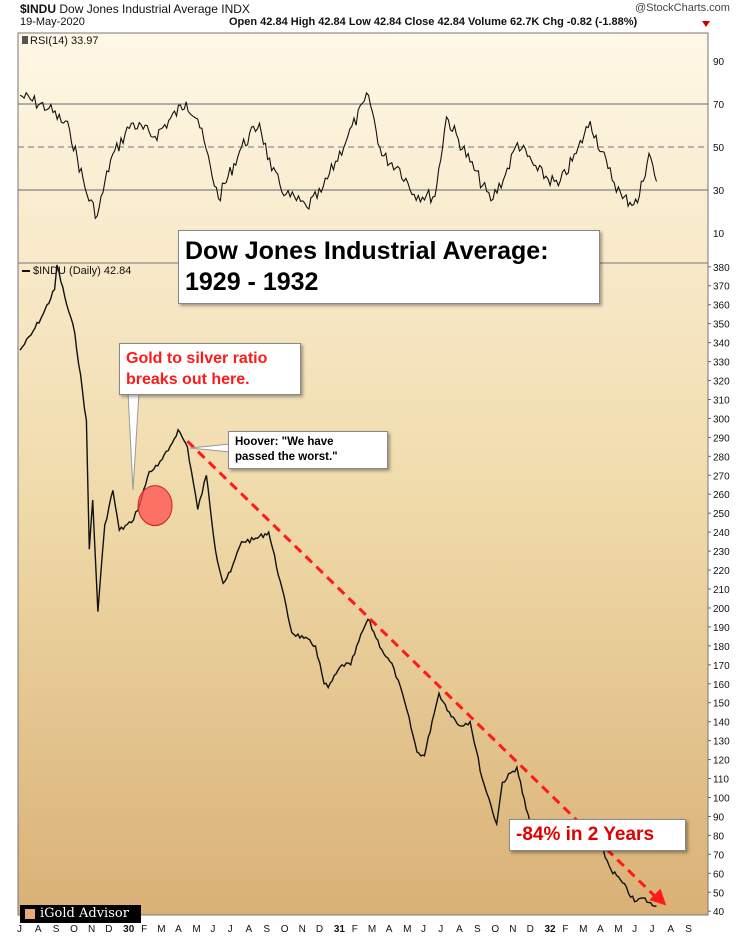  I want to click on hoover-callout-line2: passed the worst.", so click(286, 457).